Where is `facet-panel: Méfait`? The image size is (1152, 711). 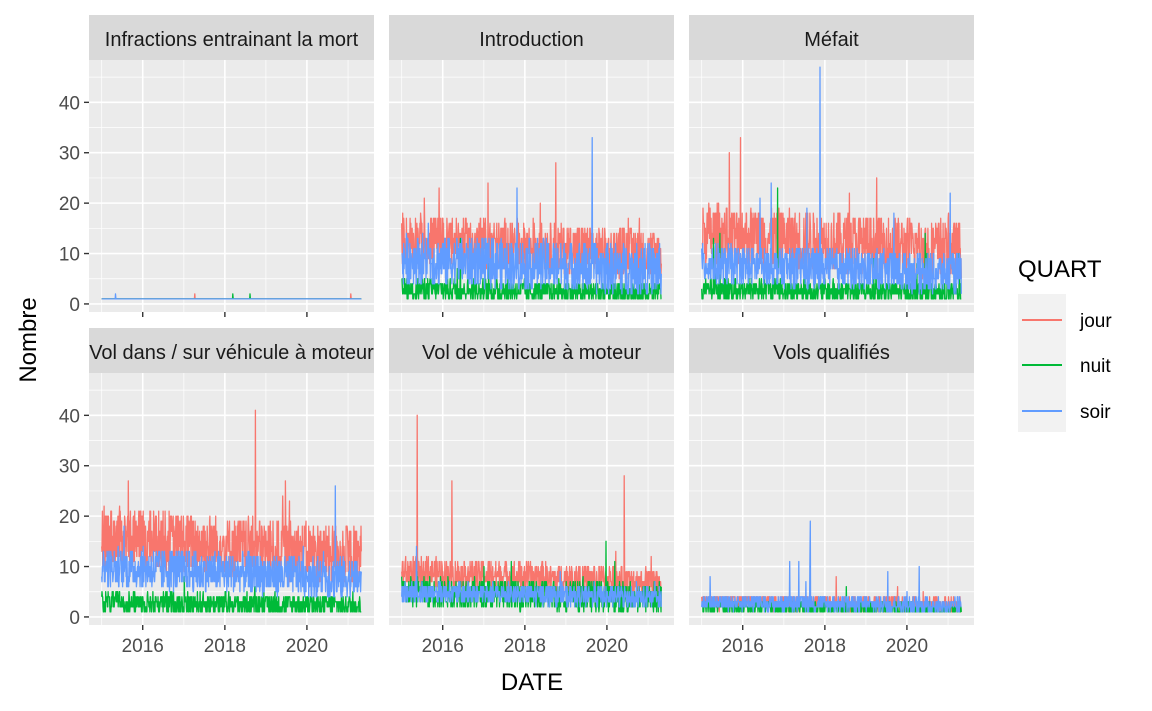 facet-panel: Méfait is located at coordinates (831, 163).